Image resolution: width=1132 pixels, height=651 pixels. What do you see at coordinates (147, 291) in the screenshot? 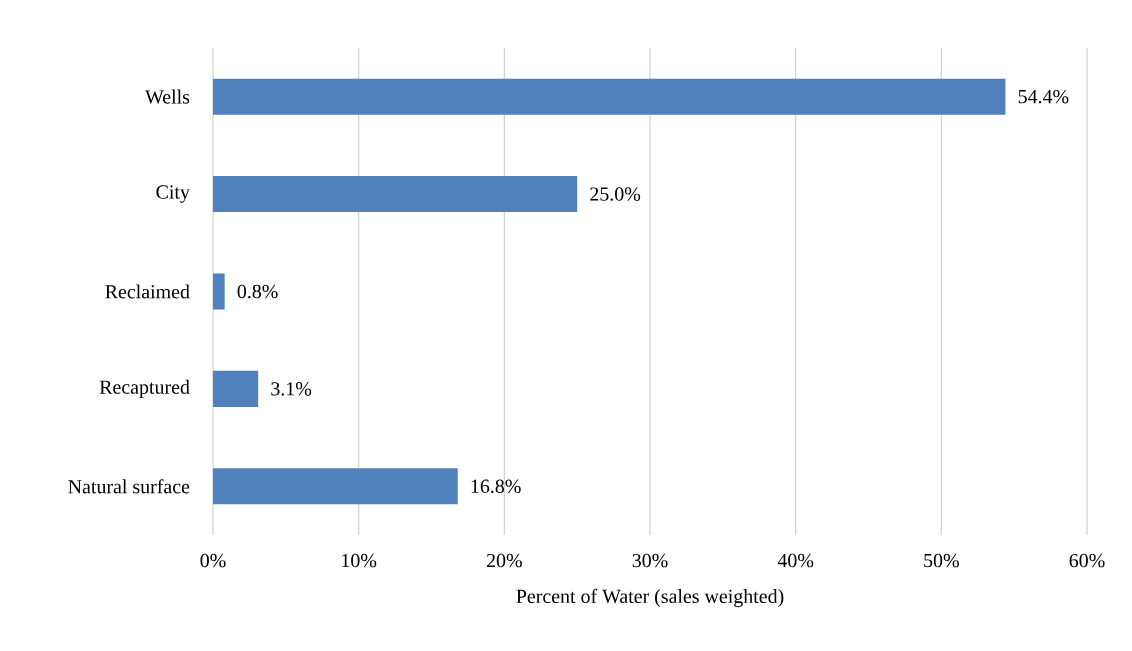
I see `y-tick-label: Reclaimed` at bounding box center [147, 291].